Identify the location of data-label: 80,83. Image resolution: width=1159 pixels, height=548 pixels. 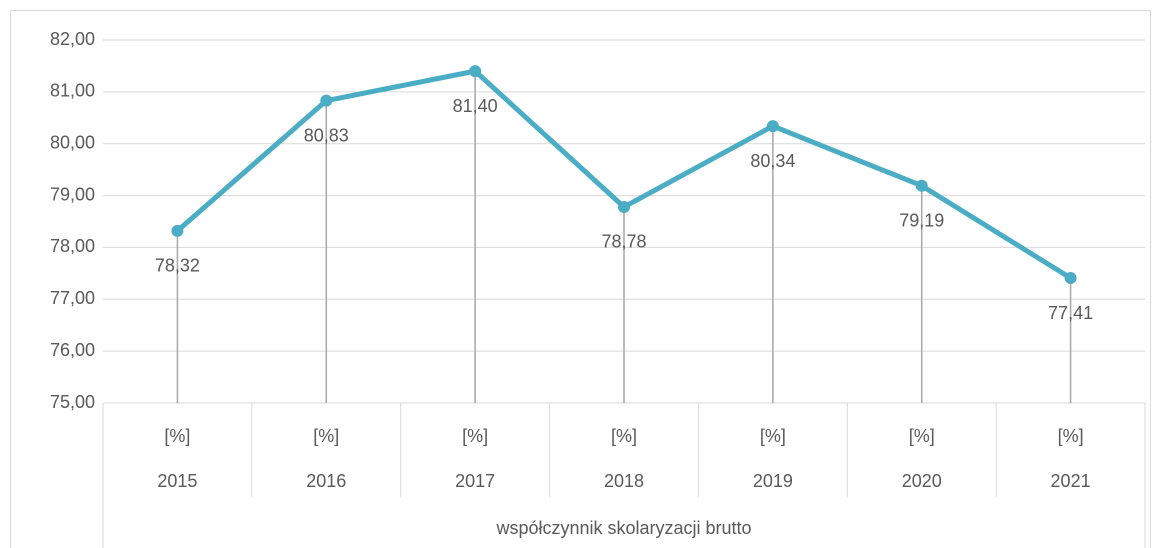
(326, 135).